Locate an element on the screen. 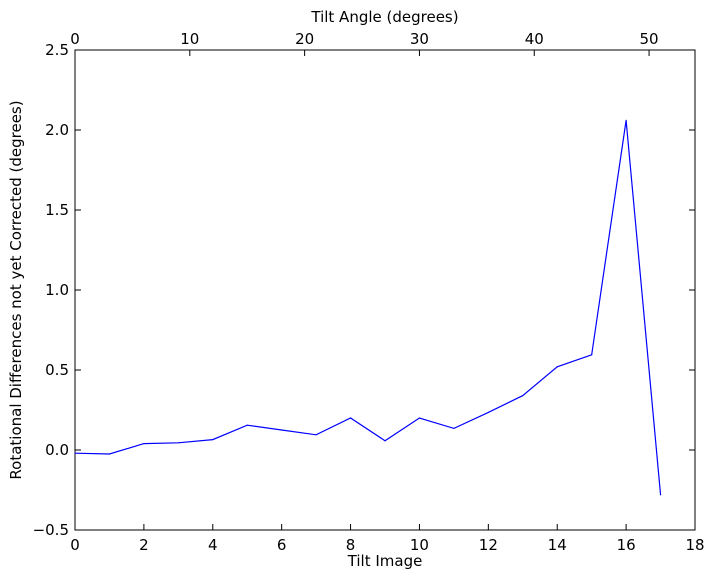  y-tick-label: 1.5 is located at coordinates (57, 210).